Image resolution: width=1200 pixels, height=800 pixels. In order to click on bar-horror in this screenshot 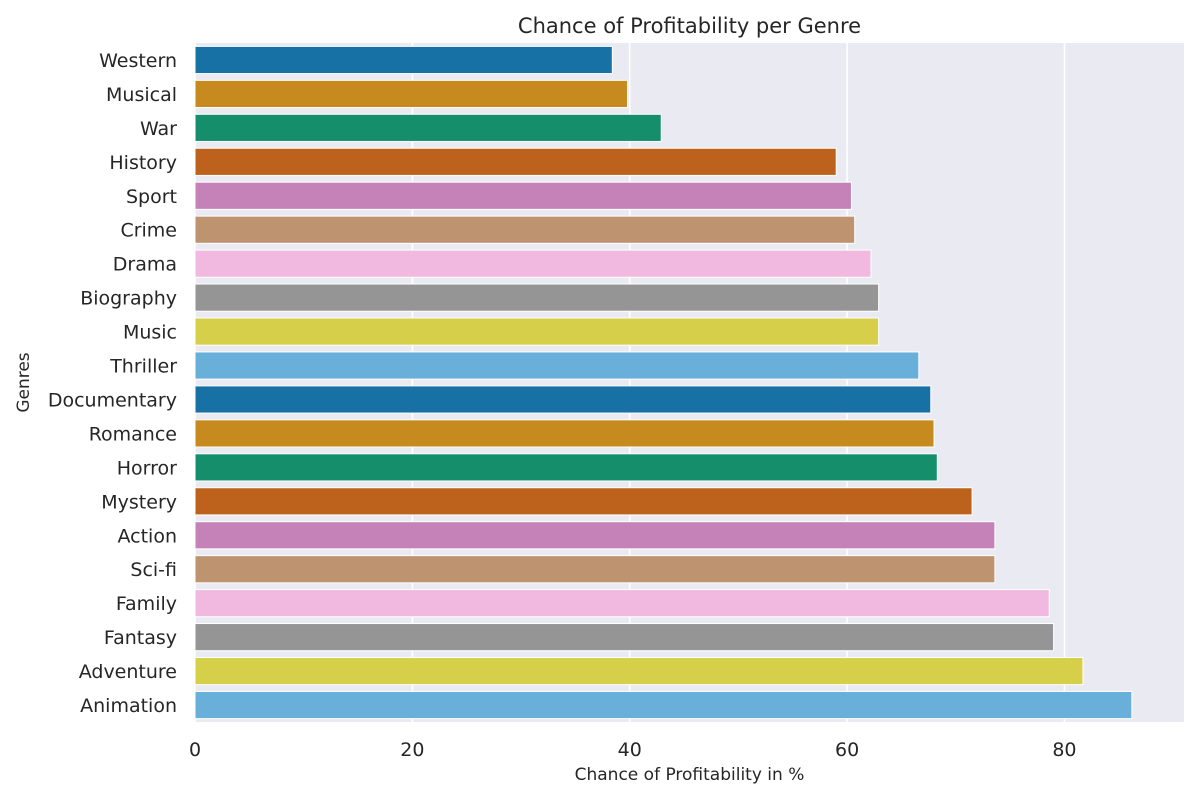, I will do `click(566, 467)`.